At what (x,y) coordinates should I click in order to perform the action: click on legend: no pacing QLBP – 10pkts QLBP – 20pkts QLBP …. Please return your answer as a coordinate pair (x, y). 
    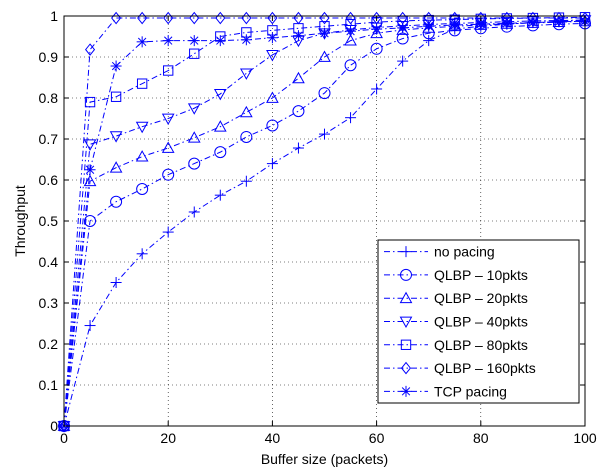
    Looking at the image, I should click on (478, 321).